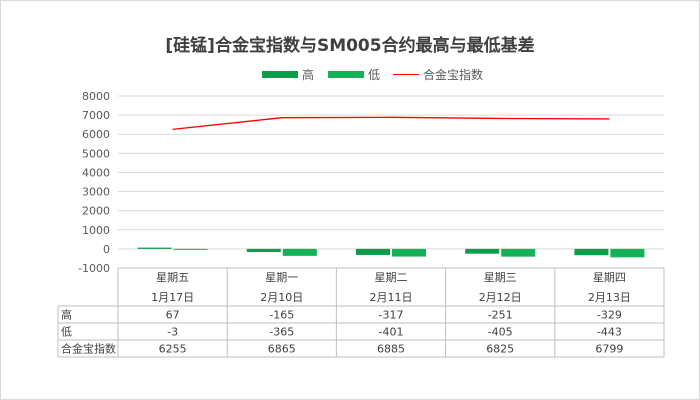 This screenshot has height=400, width=700. What do you see at coordinates (96, 172) in the screenshot?
I see `y-tick-label: 4000` at bounding box center [96, 172].